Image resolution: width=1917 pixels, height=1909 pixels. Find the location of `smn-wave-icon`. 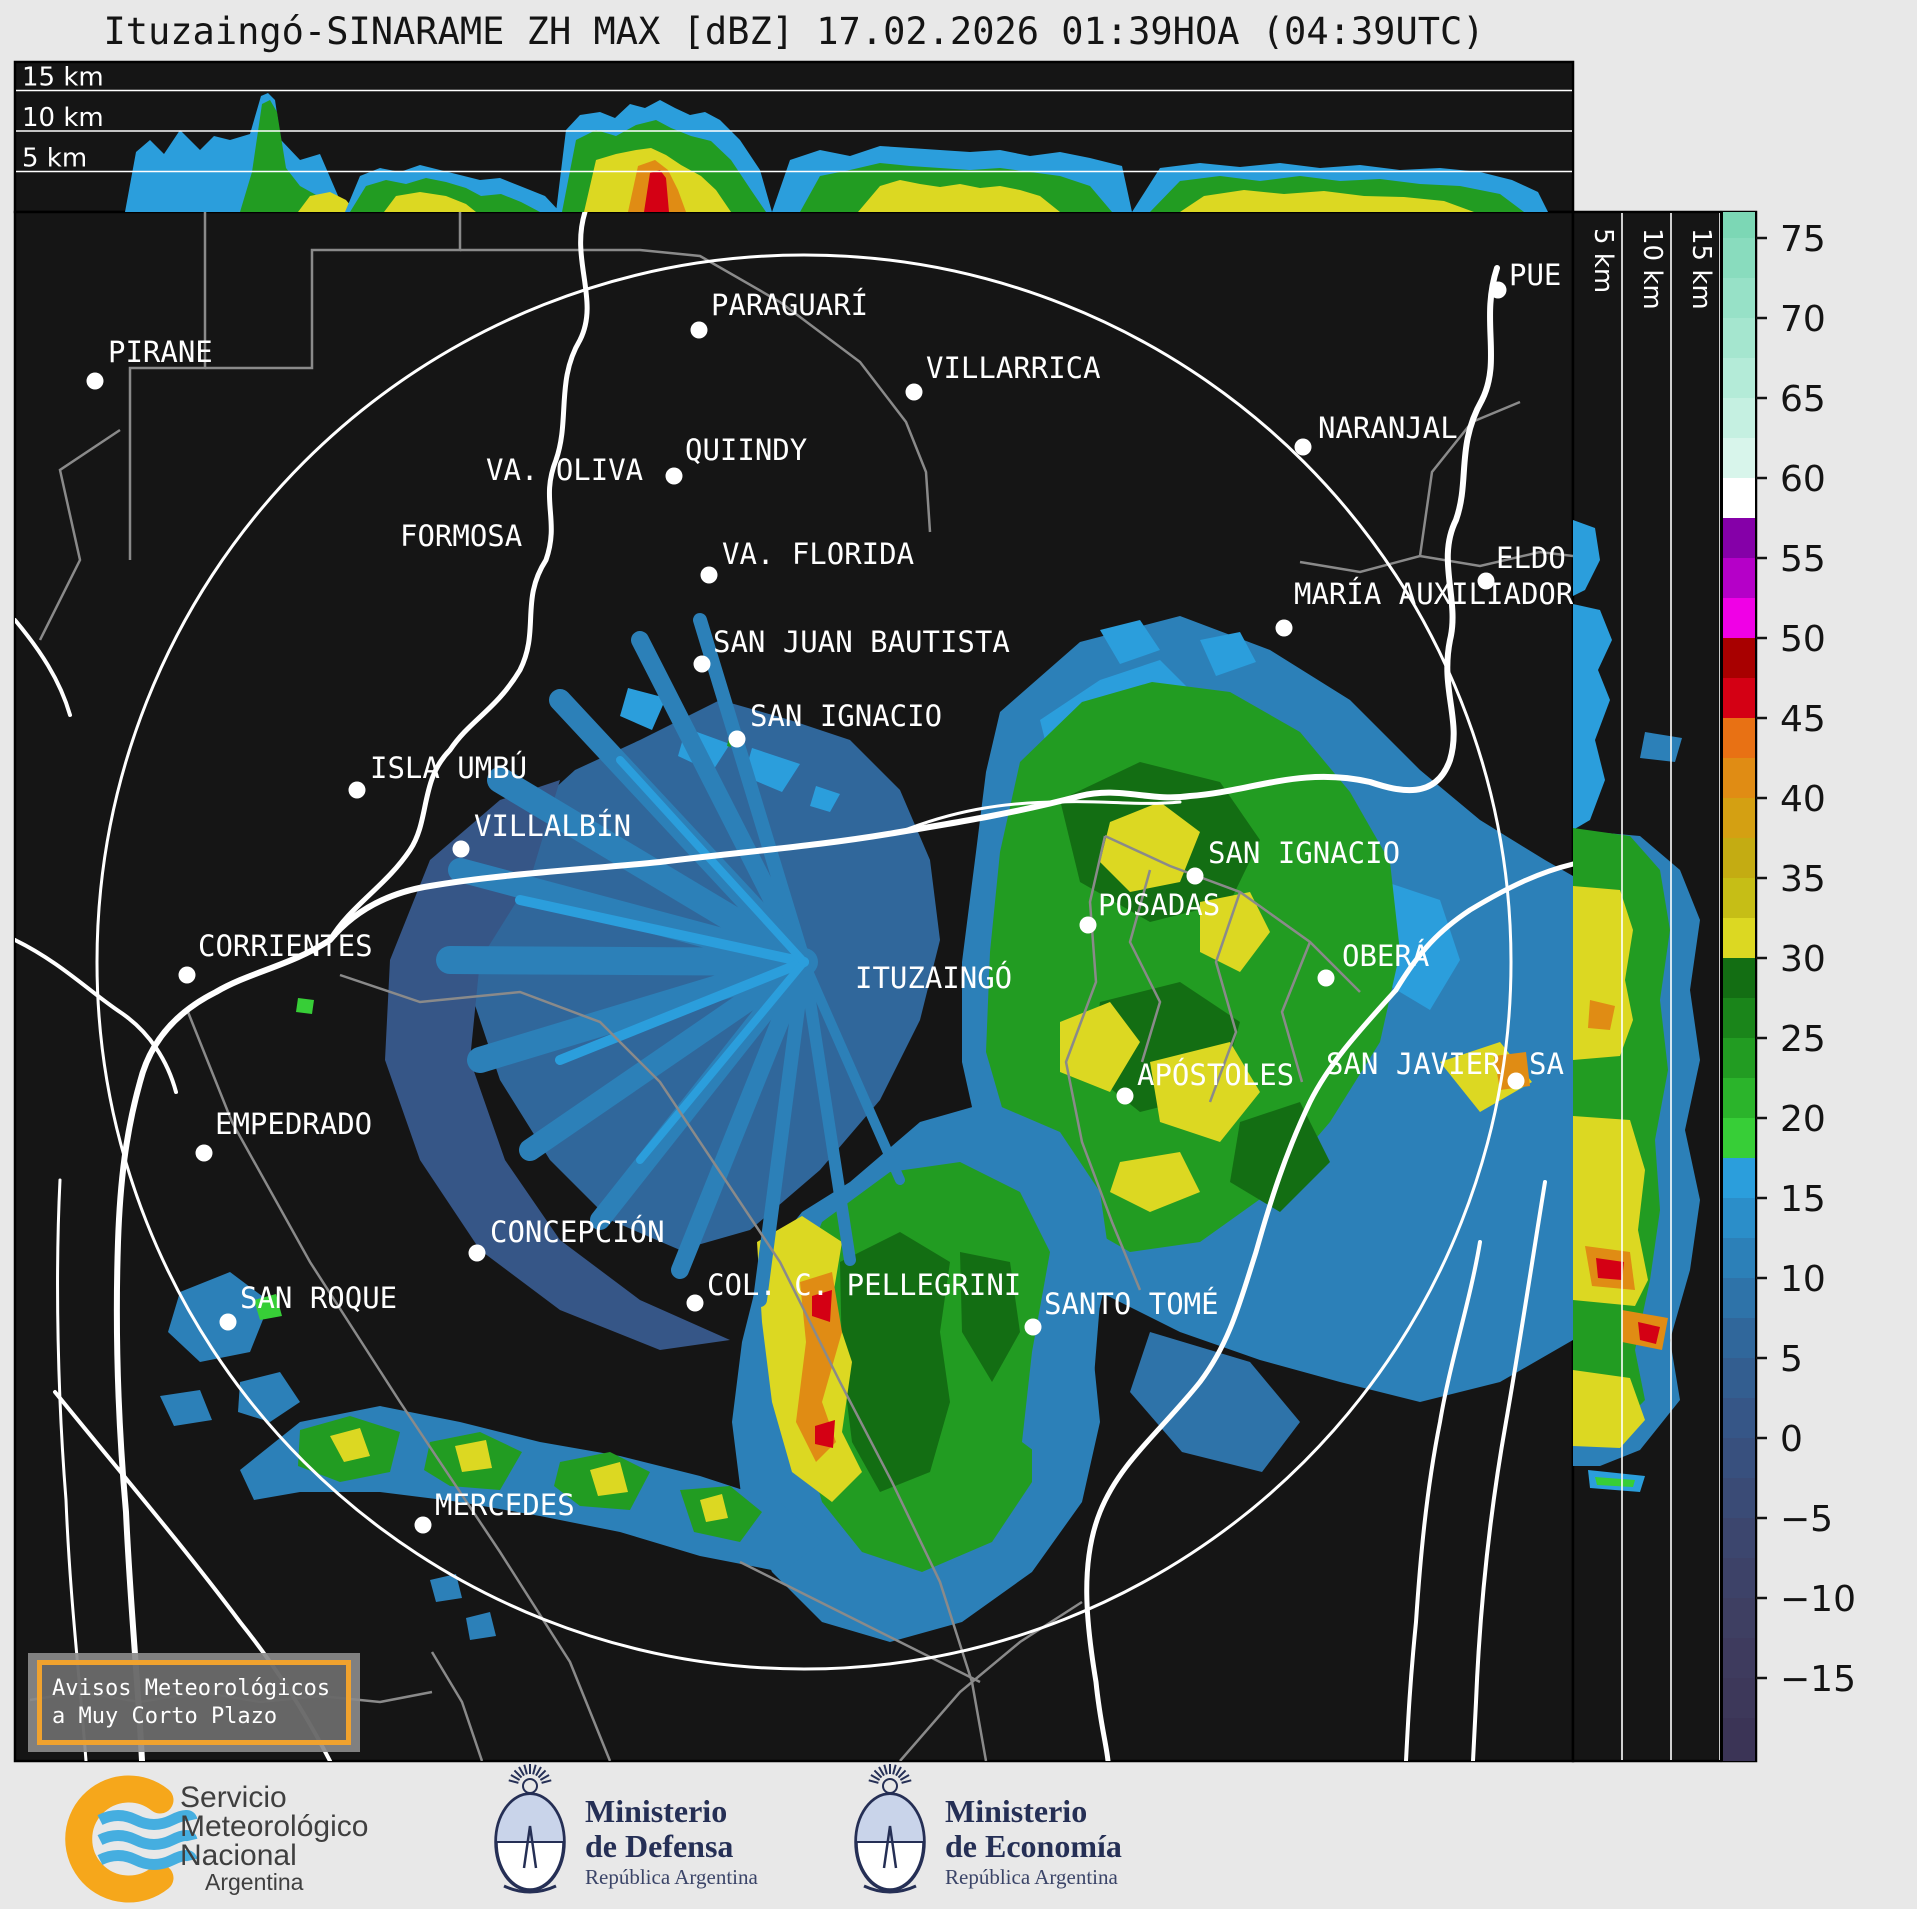

smn-wave-icon is located at coordinates (147, 1820).